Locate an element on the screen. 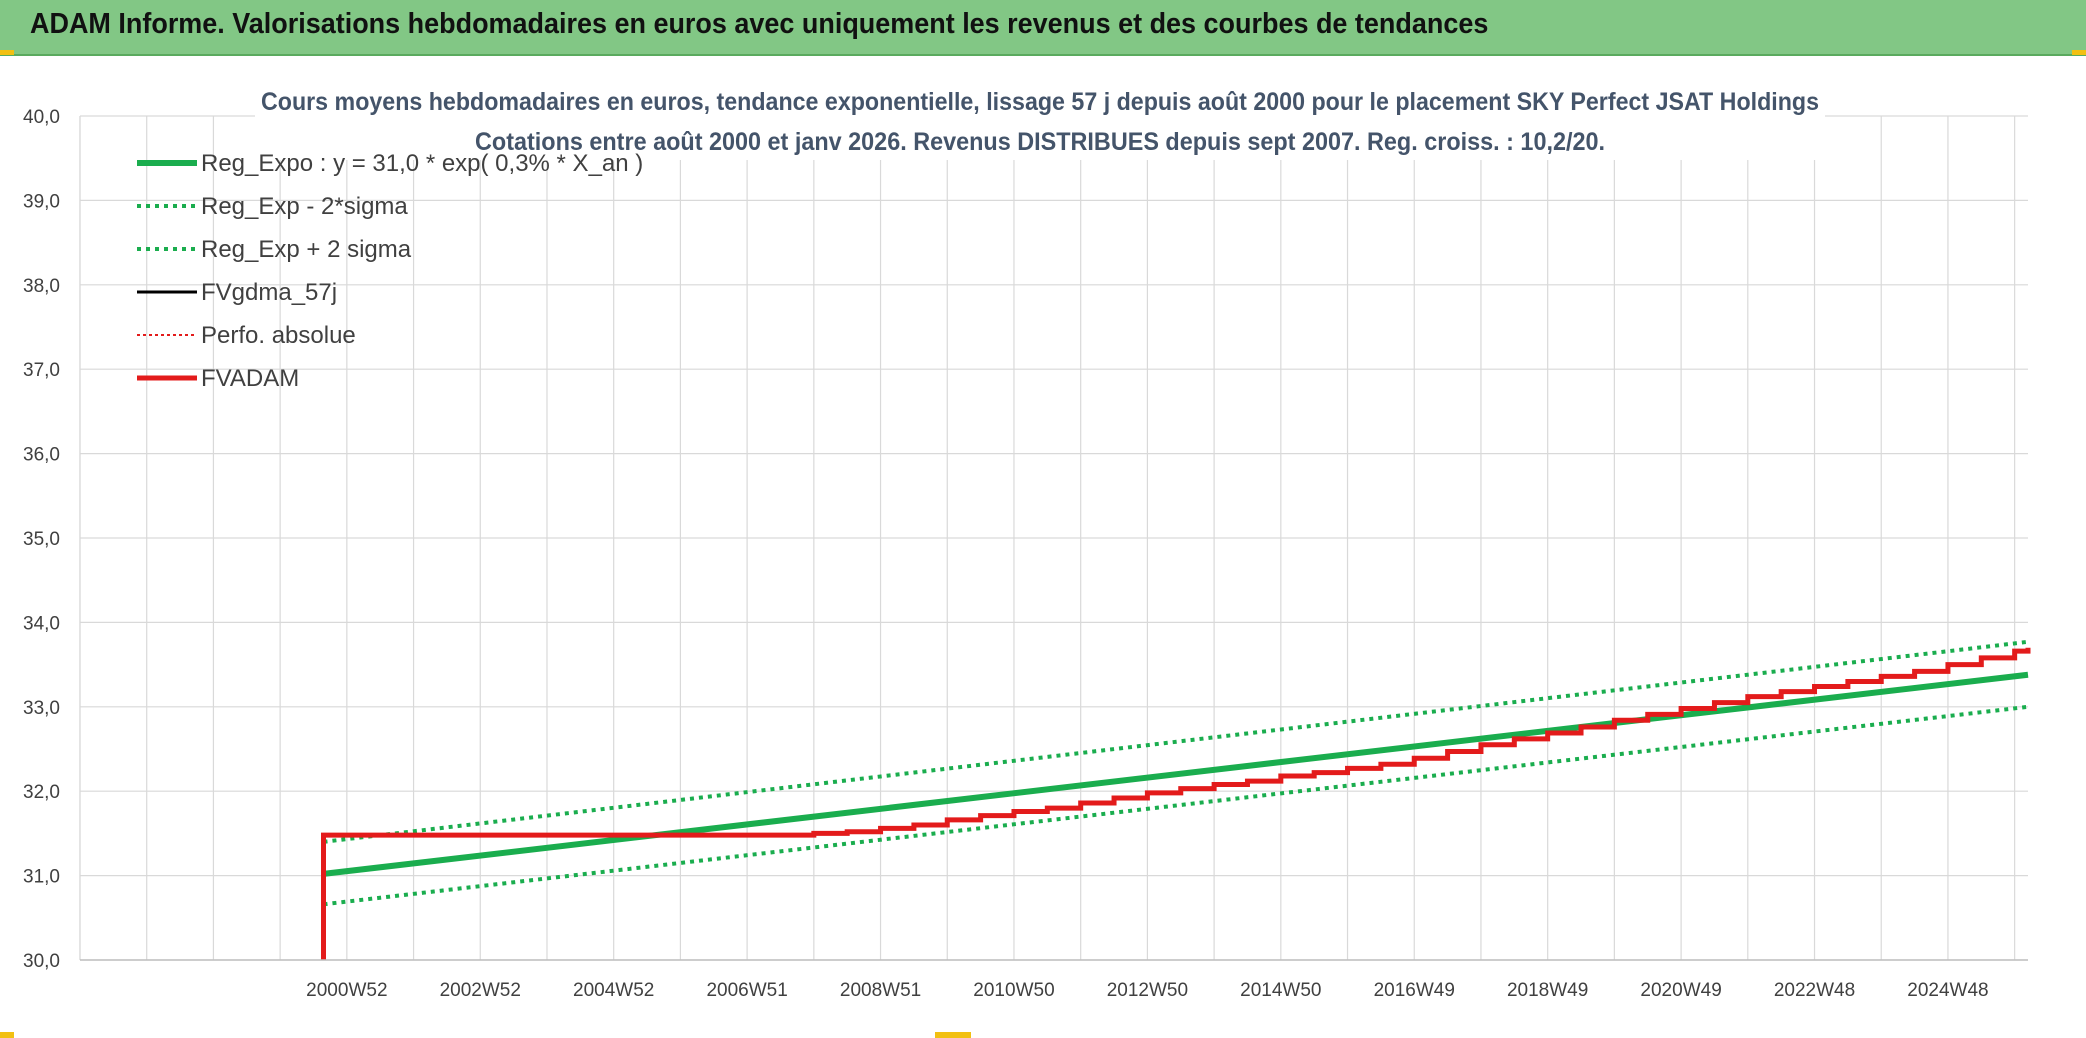 Image resolution: width=2086 pixels, height=1038 pixels. x-tick-label: 2024W48 is located at coordinates (1947, 990).